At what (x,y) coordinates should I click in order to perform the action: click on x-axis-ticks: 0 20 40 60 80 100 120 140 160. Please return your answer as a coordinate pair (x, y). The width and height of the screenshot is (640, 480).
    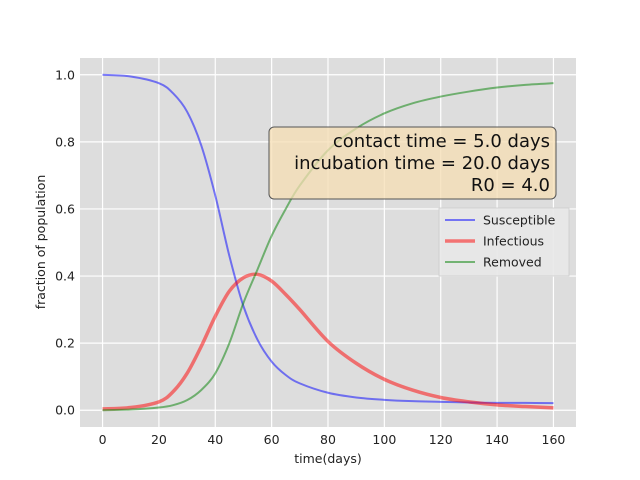
    Looking at the image, I should click on (332, 439).